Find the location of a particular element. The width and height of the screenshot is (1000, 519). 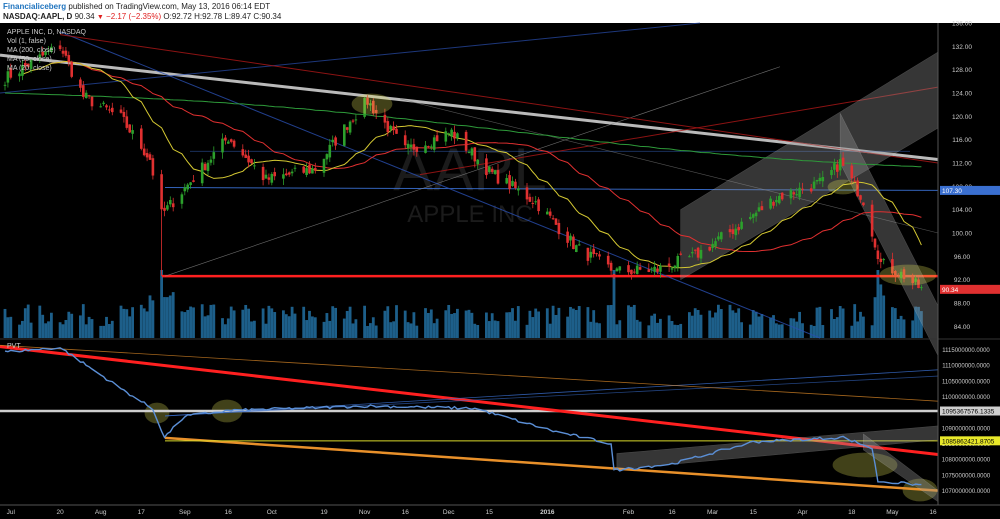

low-value: L:89.47 is located at coordinates (238, 16).